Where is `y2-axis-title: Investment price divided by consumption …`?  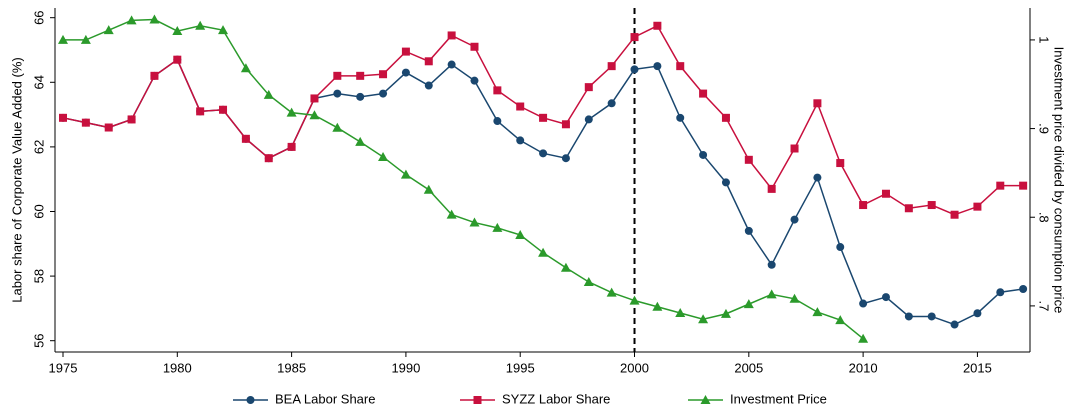
y2-axis-title: Investment price divided by consumption … is located at coordinates (1059, 180).